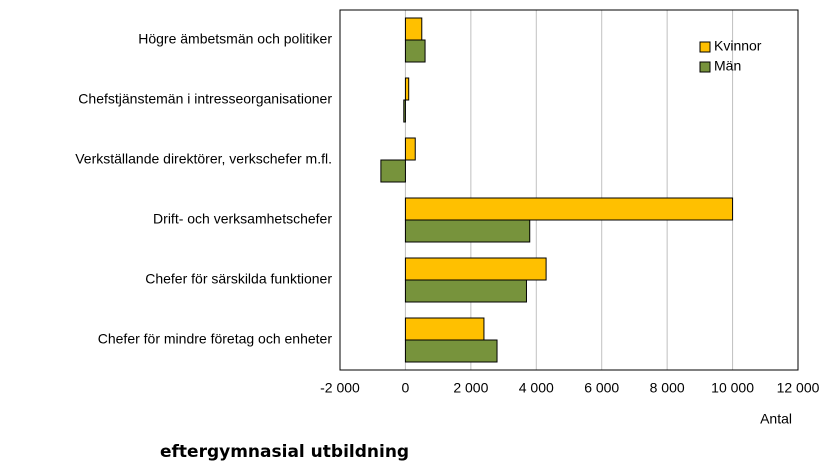 This screenshot has width=827, height=464. What do you see at coordinates (470, 388) in the screenshot?
I see `x-tick-label: 2 000` at bounding box center [470, 388].